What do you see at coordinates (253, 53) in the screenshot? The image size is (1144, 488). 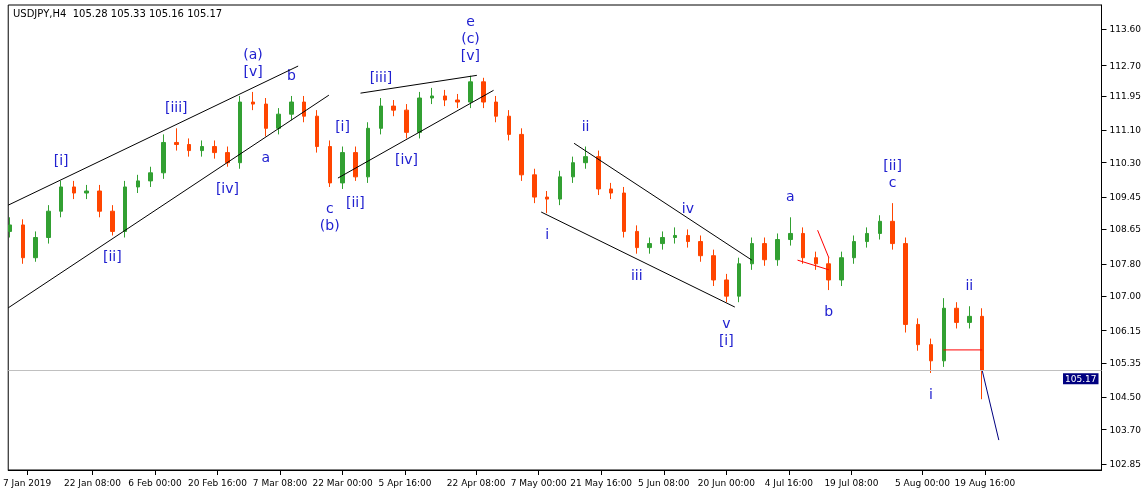 I see `annotation: (a)` at bounding box center [253, 53].